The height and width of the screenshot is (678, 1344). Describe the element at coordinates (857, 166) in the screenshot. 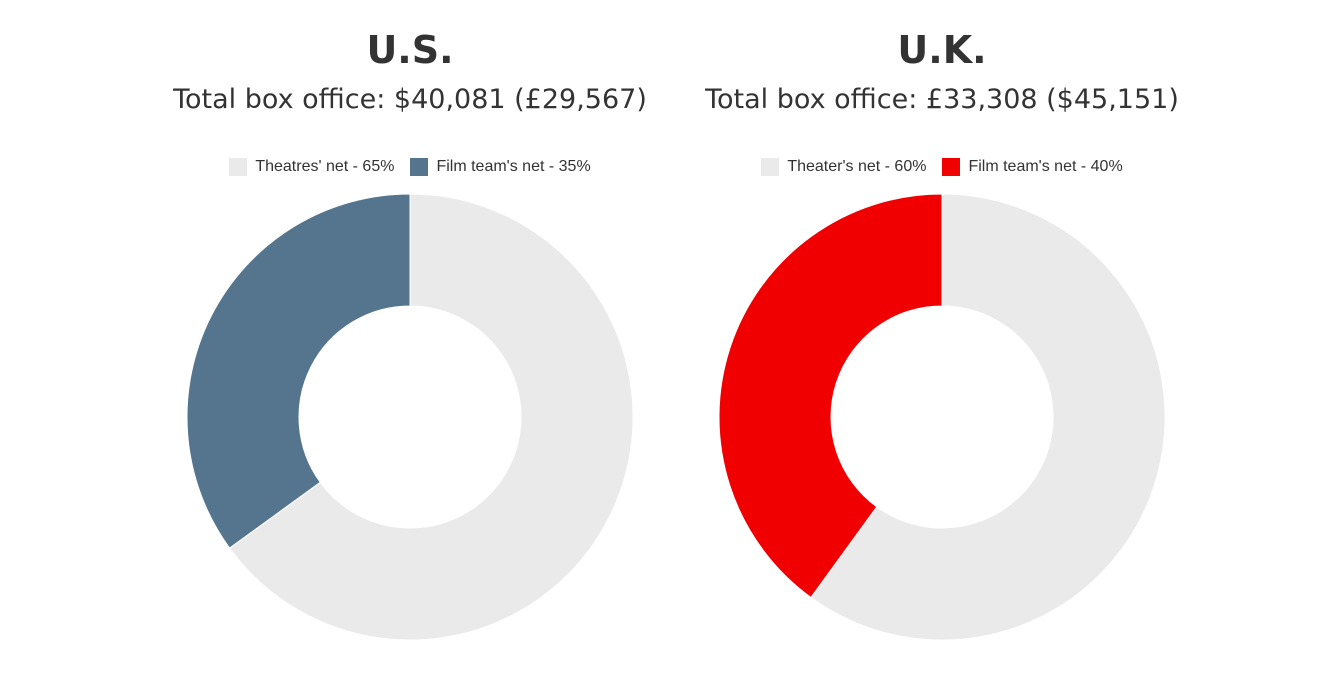

I see `legend-label: Theater's net - 60%` at that location.